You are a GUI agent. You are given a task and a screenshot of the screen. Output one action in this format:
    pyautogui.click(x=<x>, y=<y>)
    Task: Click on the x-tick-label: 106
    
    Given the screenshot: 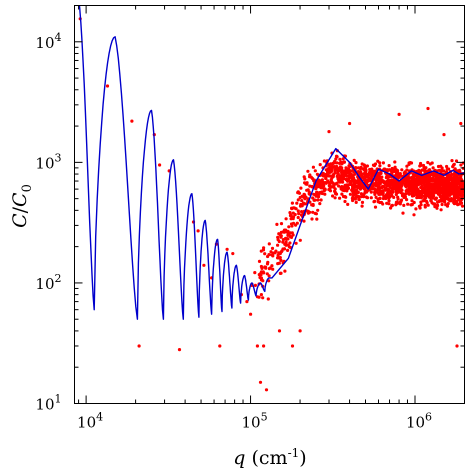 What is the action you would take?
    pyautogui.click(x=419, y=421)
    